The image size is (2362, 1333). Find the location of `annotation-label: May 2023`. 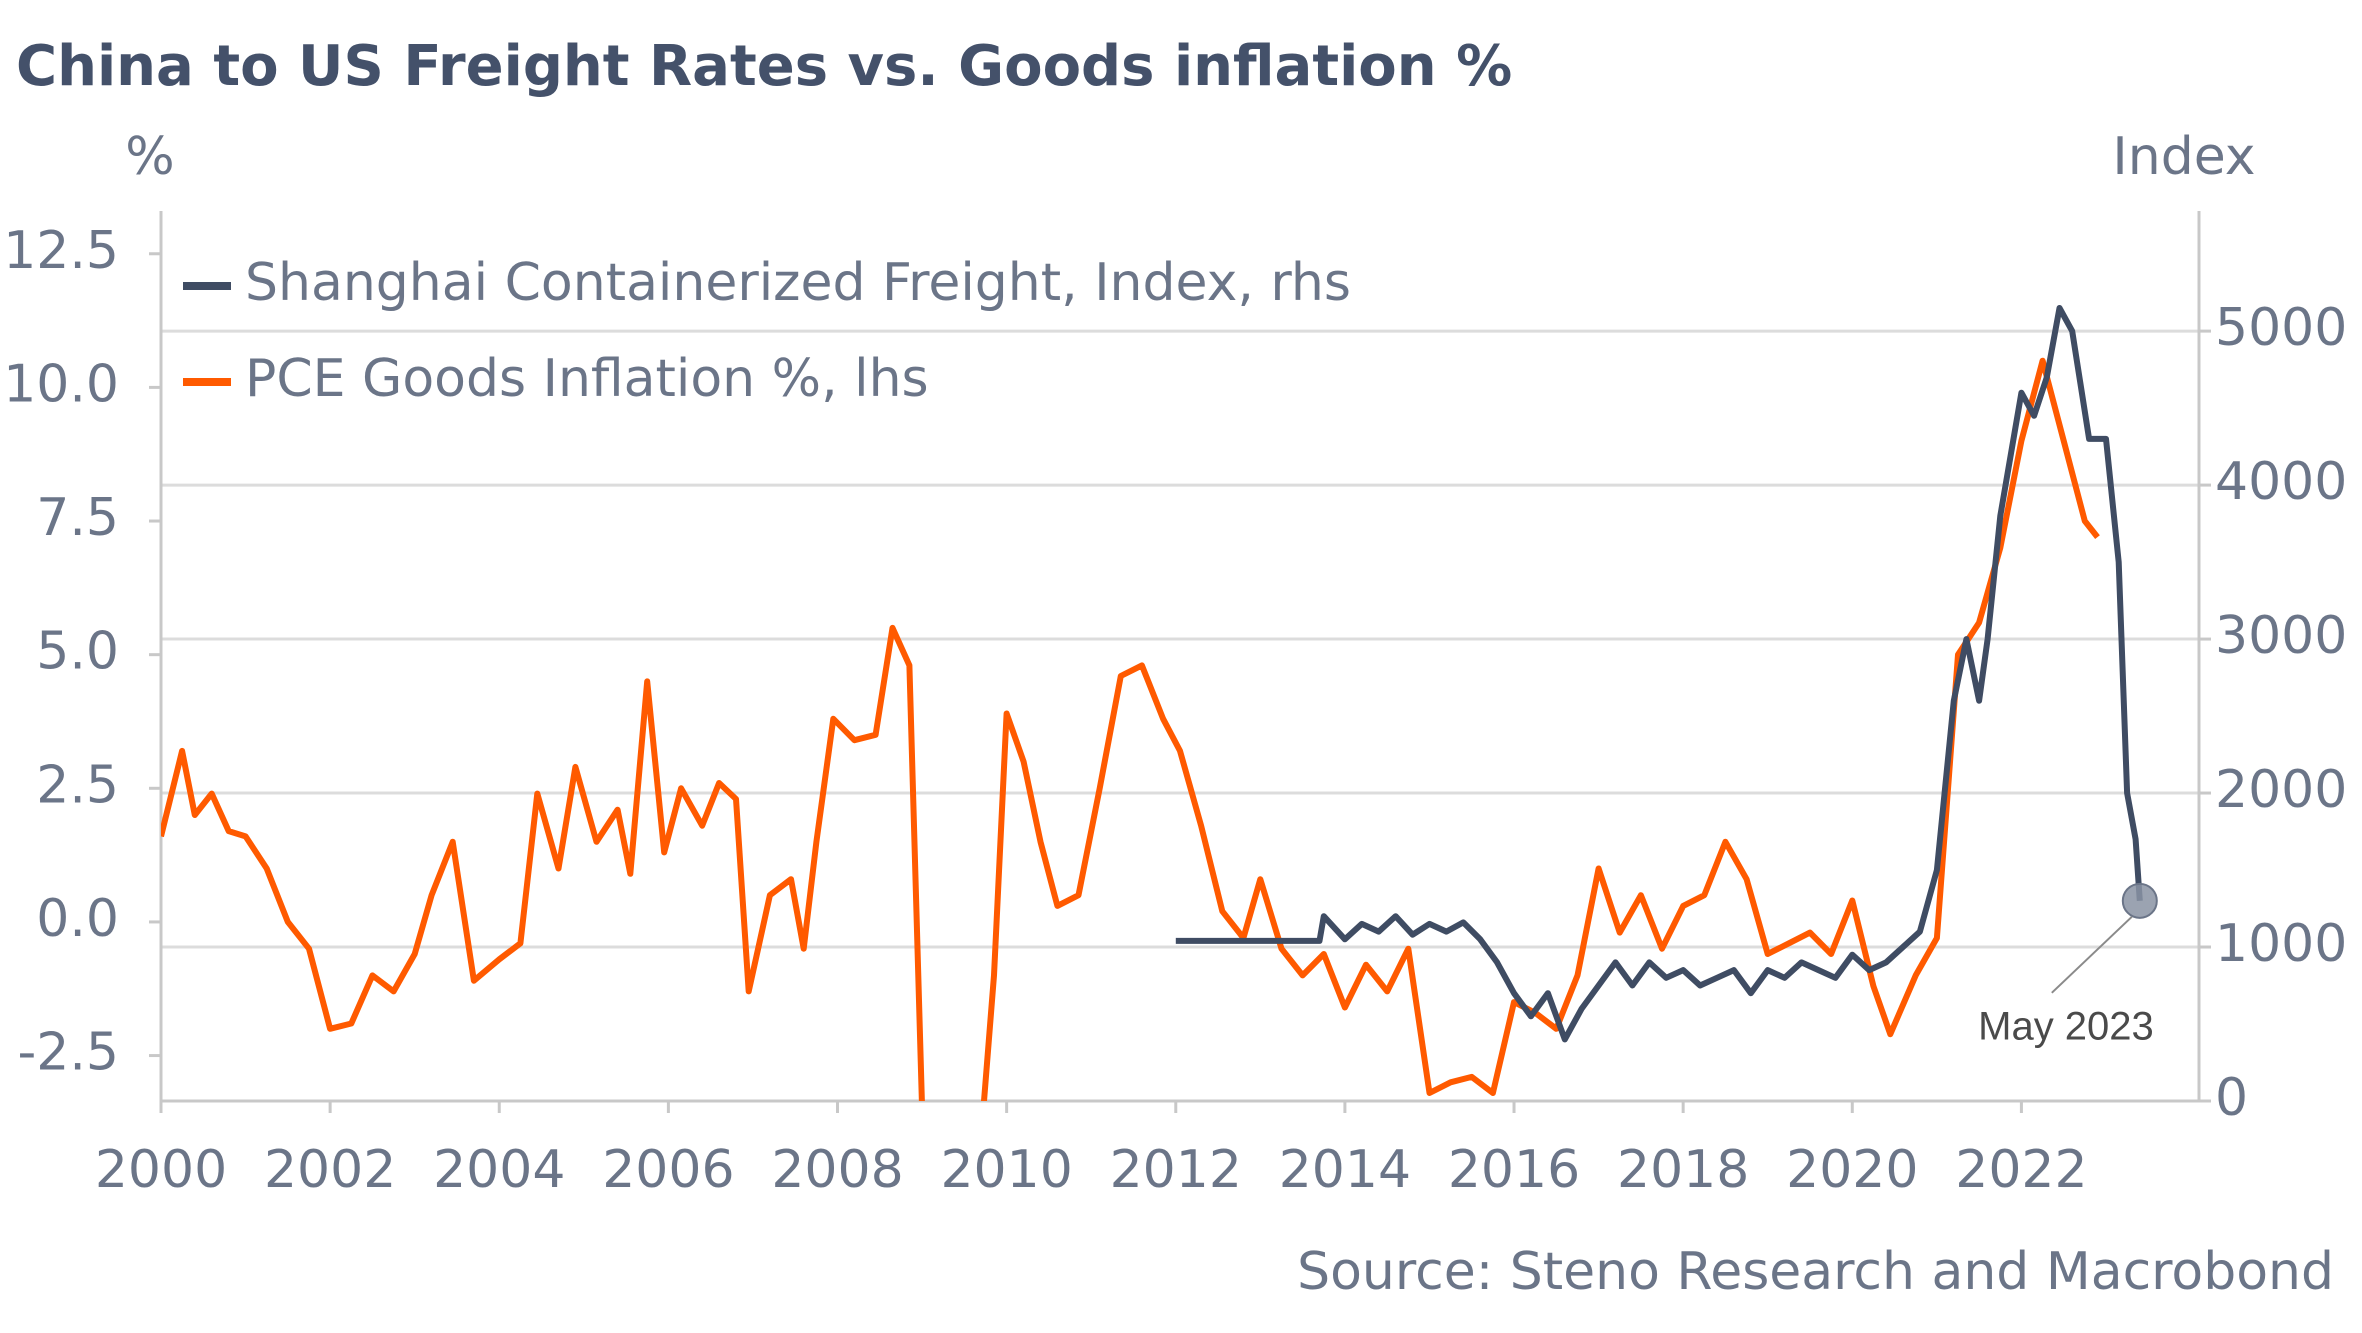

annotation-label: May 2023 is located at coordinates (2066, 1026).